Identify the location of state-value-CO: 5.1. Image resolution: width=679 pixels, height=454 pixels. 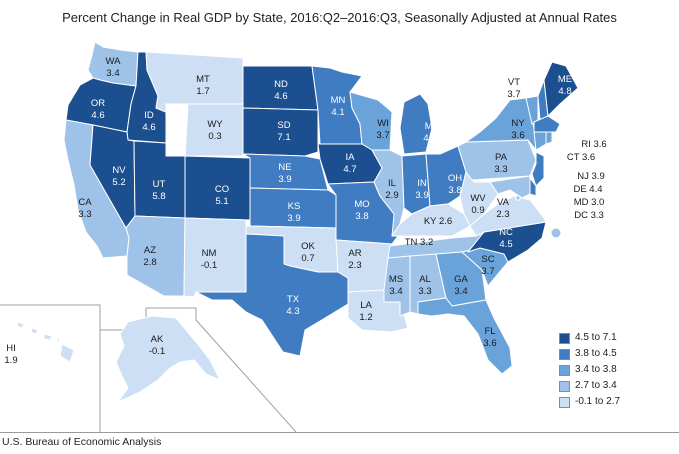
(221, 201).